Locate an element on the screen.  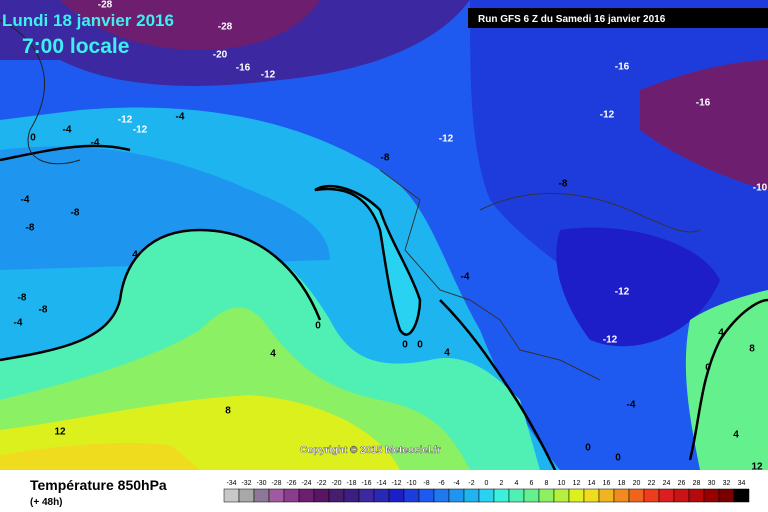
scale-label: 12 is located at coordinates (577, 483).